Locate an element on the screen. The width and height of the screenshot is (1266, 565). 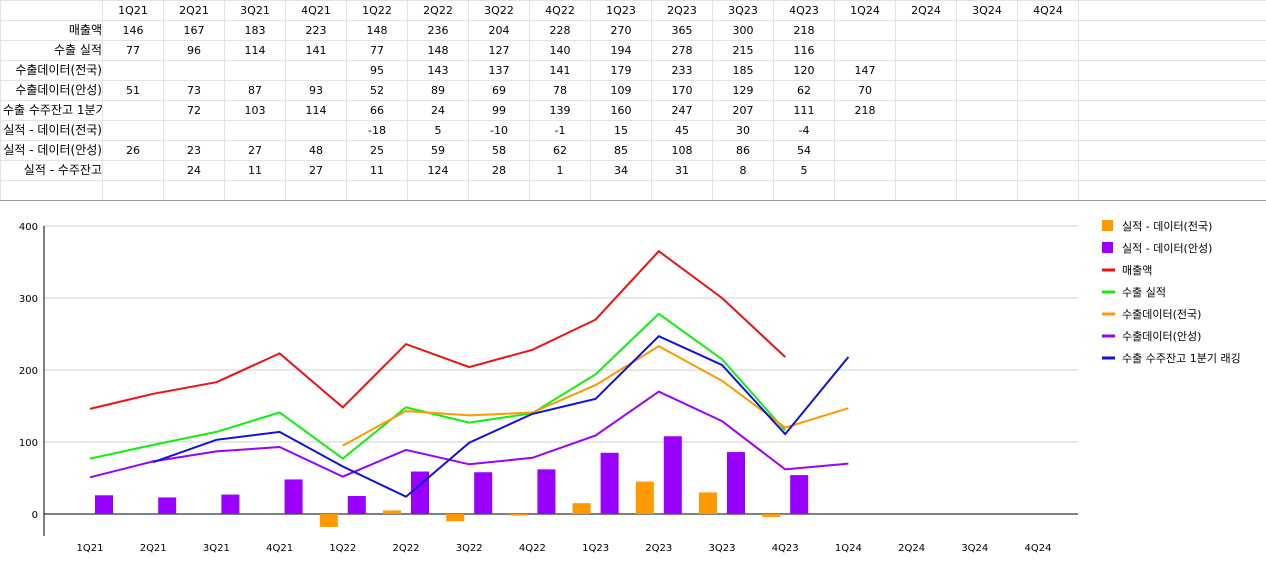
value-cell: 194 is located at coordinates (621, 51).